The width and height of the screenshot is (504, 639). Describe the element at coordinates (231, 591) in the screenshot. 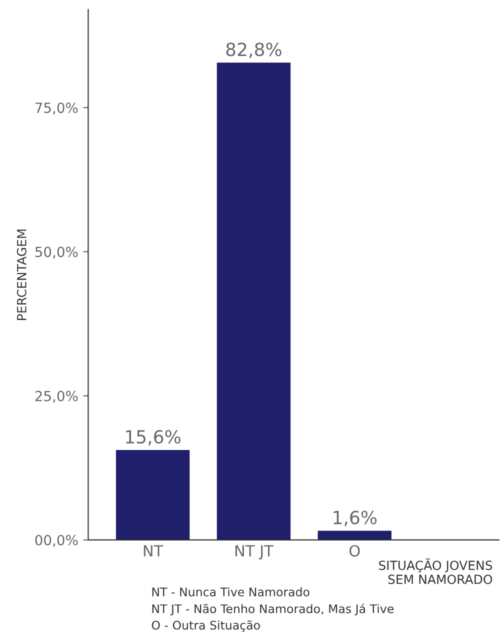

I see `text: NT - Nunca Tive Namorado` at that location.